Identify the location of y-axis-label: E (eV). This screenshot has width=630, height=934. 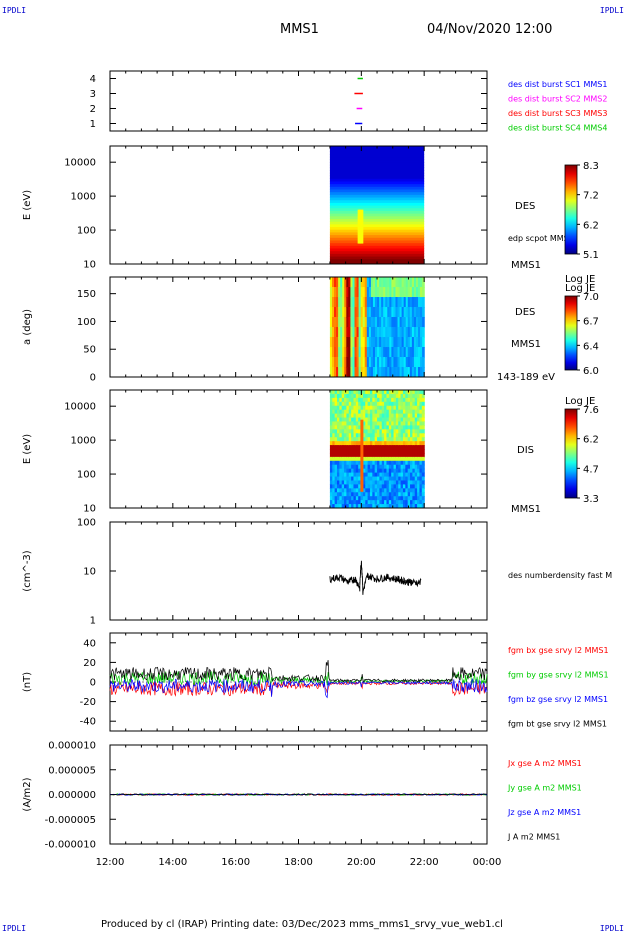
(27, 449).